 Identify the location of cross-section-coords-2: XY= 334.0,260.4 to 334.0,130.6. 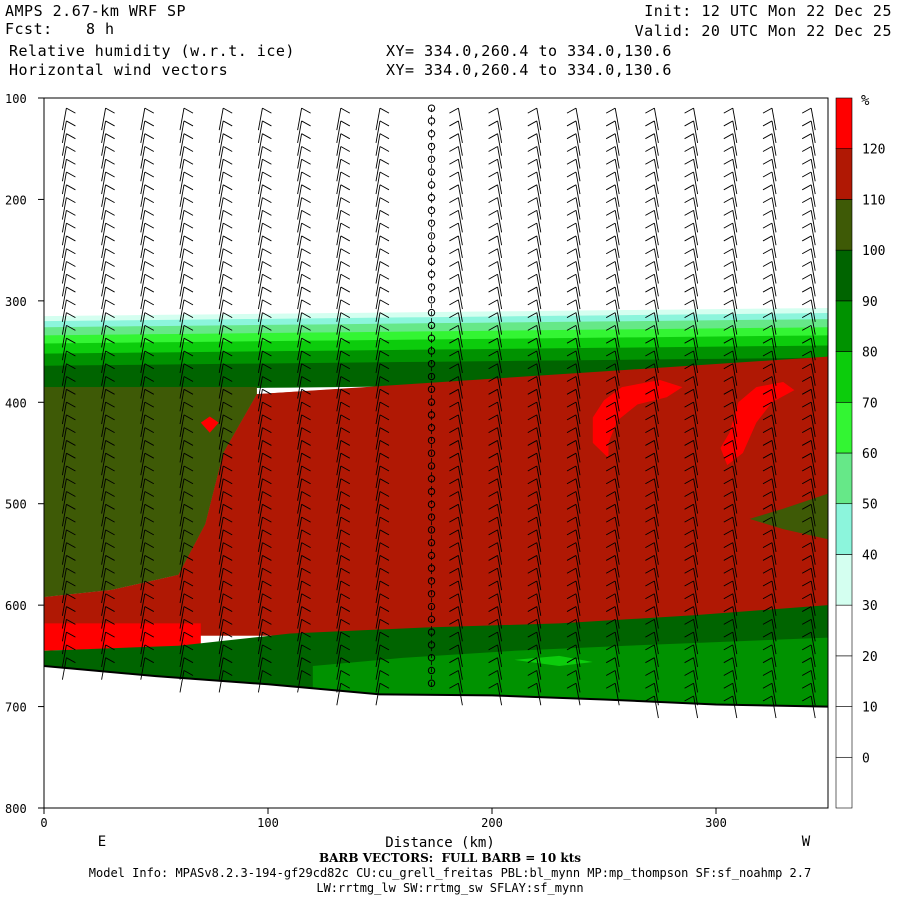
(529, 70).